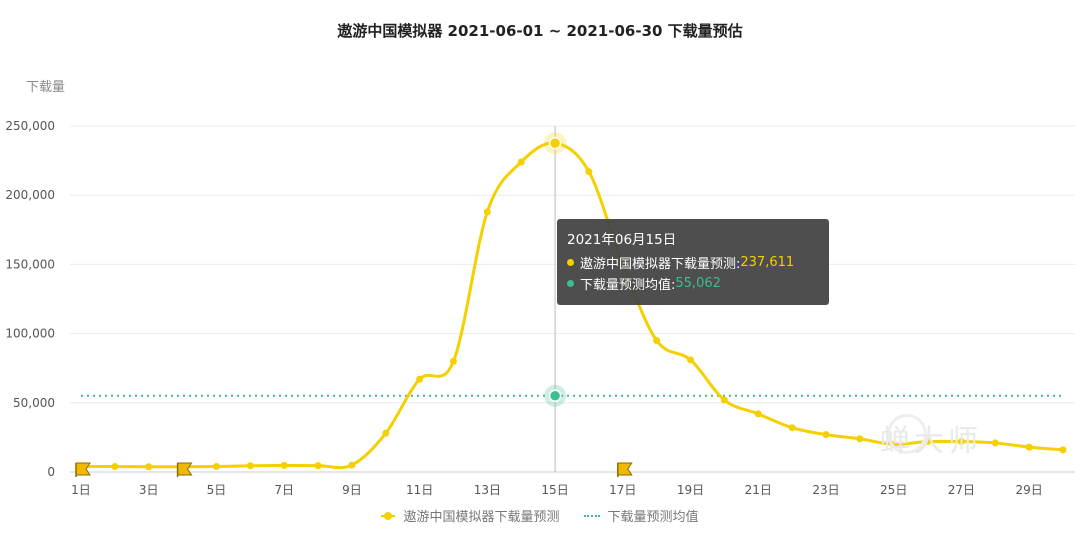 The width and height of the screenshot is (1080, 540). I want to click on x-tick-label: 25日, so click(893, 490).